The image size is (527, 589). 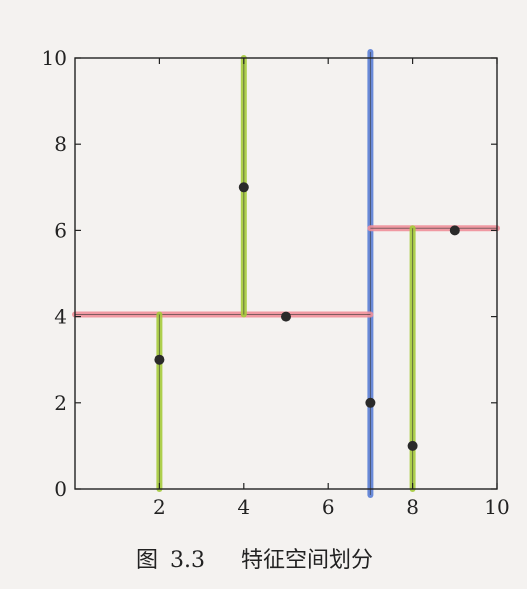 I want to click on y-tick-label: 0, so click(x=60, y=489).